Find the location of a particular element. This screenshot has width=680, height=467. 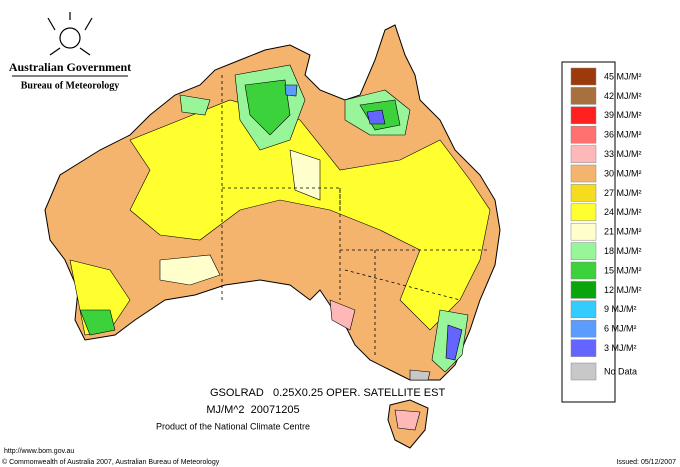

legend-label: 12 MJ/M² is located at coordinates (623, 290).